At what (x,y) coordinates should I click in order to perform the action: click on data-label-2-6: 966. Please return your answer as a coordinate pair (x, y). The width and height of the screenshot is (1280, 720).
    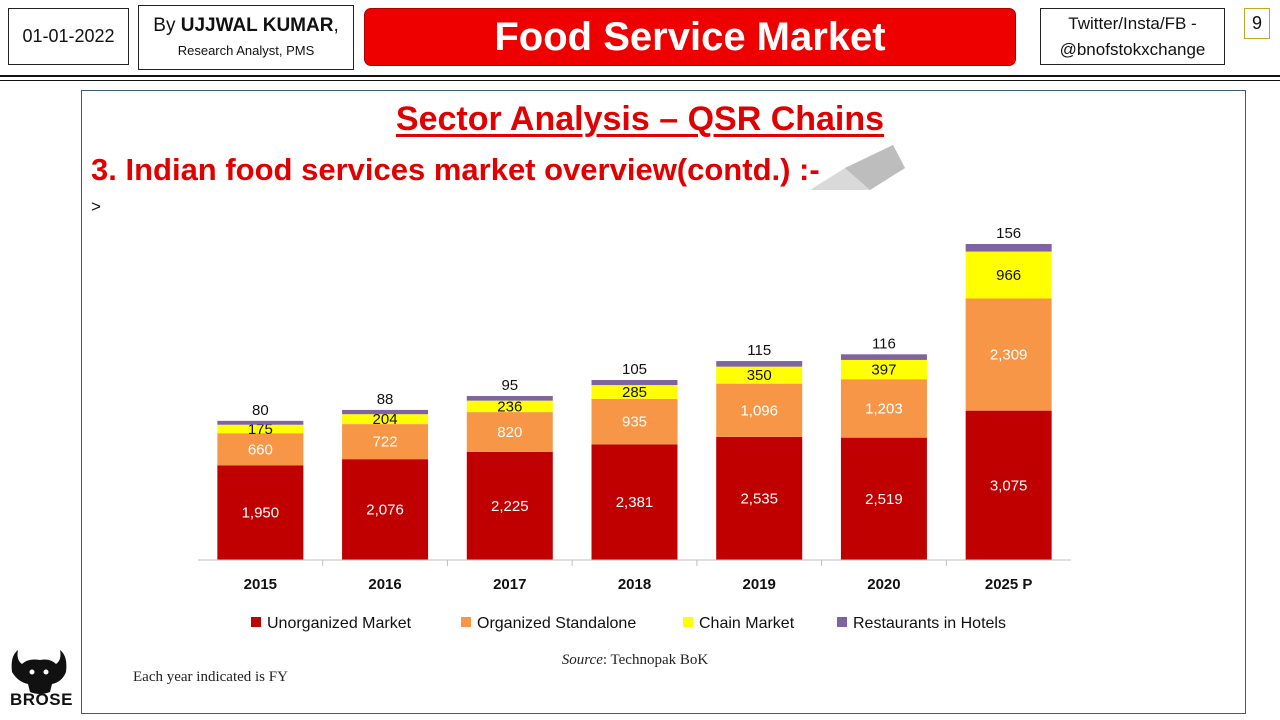
    Looking at the image, I should click on (1008, 275).